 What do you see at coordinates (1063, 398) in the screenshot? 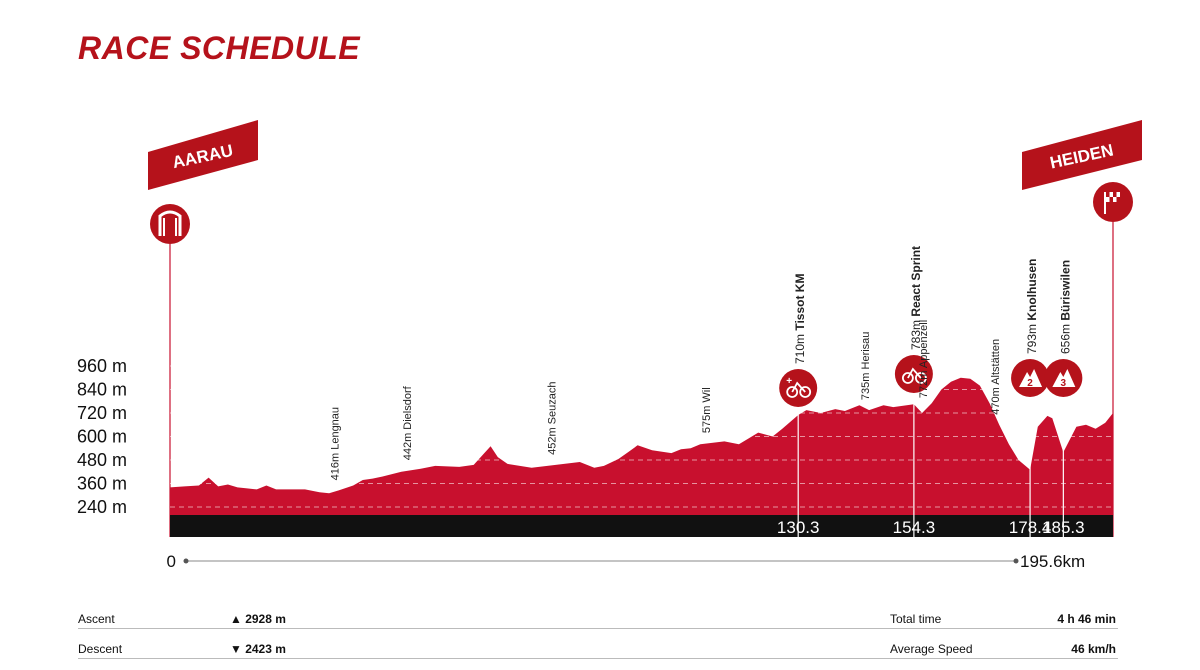
I see `marker-climb-category-3-icon: 185.3 3 656m Büriswilen` at bounding box center [1063, 398].